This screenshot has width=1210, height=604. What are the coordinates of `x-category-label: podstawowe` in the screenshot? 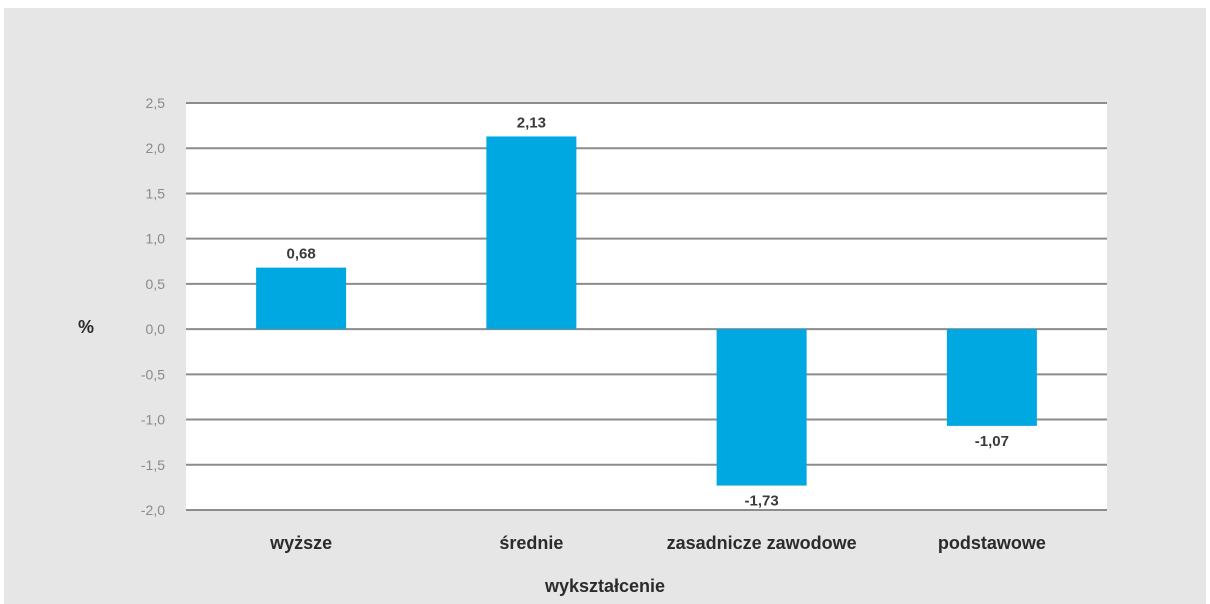 It's located at (992, 543).